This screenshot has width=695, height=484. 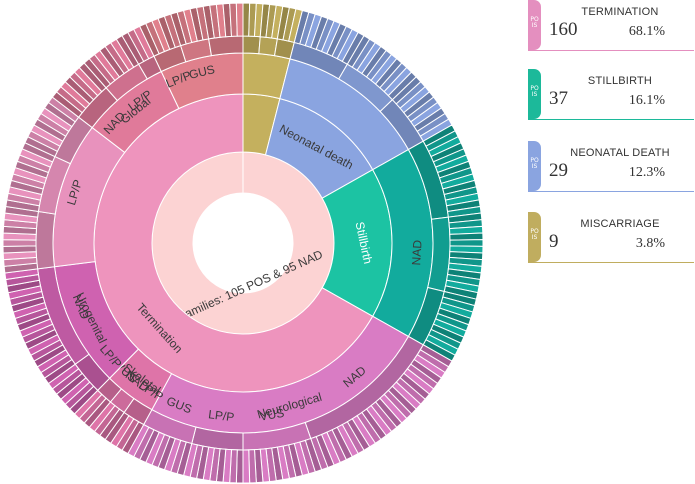 What do you see at coordinates (620, 224) in the screenshot?
I see `legend-title: MISCARRIAGE` at bounding box center [620, 224].